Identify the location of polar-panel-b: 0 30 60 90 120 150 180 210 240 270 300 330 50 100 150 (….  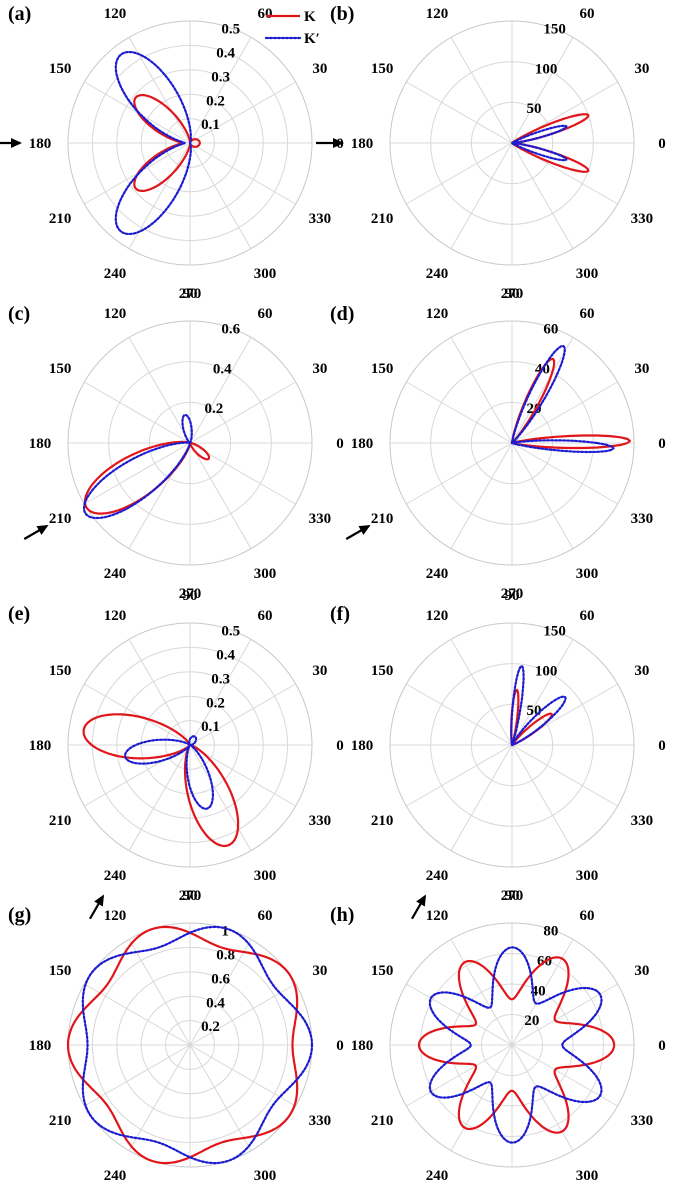
(491, 151).